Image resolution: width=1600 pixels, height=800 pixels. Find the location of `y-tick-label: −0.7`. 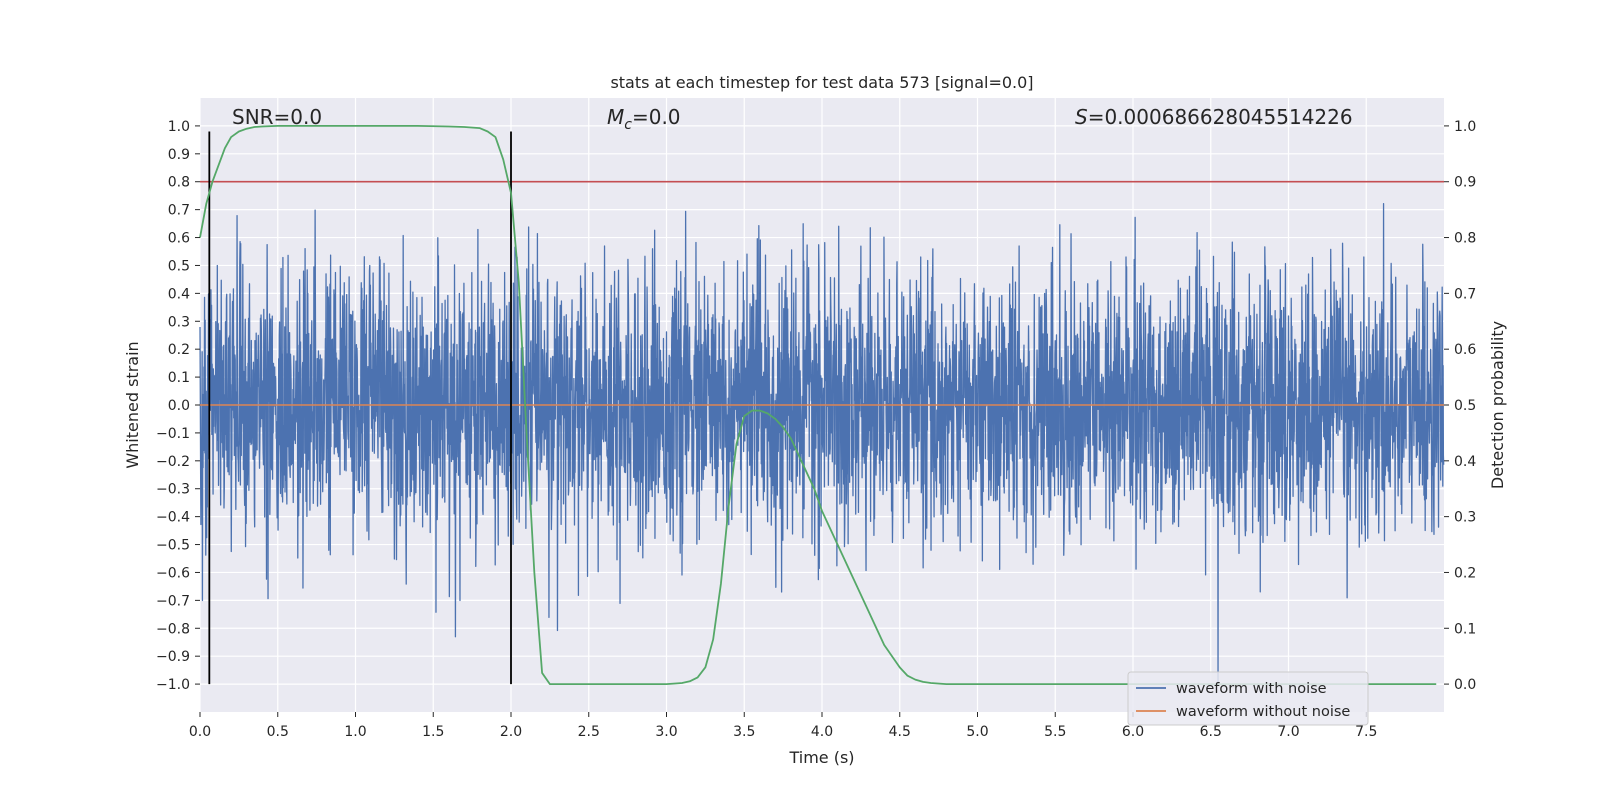

y-tick-label: −0.7 is located at coordinates (173, 601).